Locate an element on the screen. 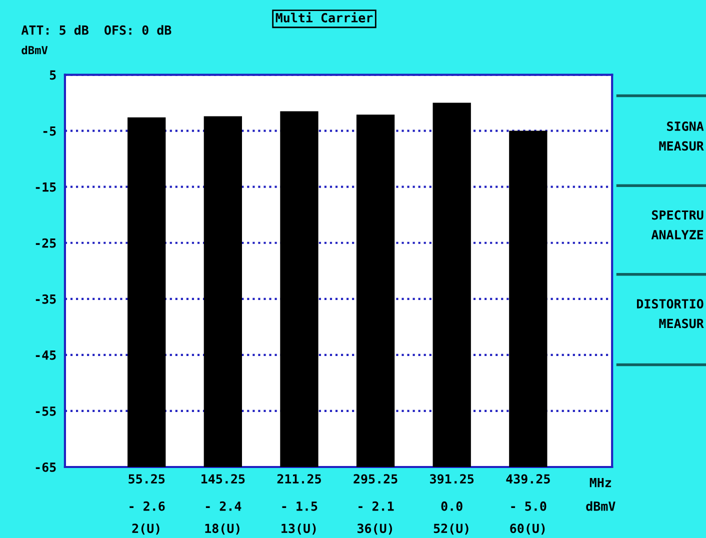 The height and width of the screenshot is (538, 706). text: SIGNA MEASUR is located at coordinates (681, 136).